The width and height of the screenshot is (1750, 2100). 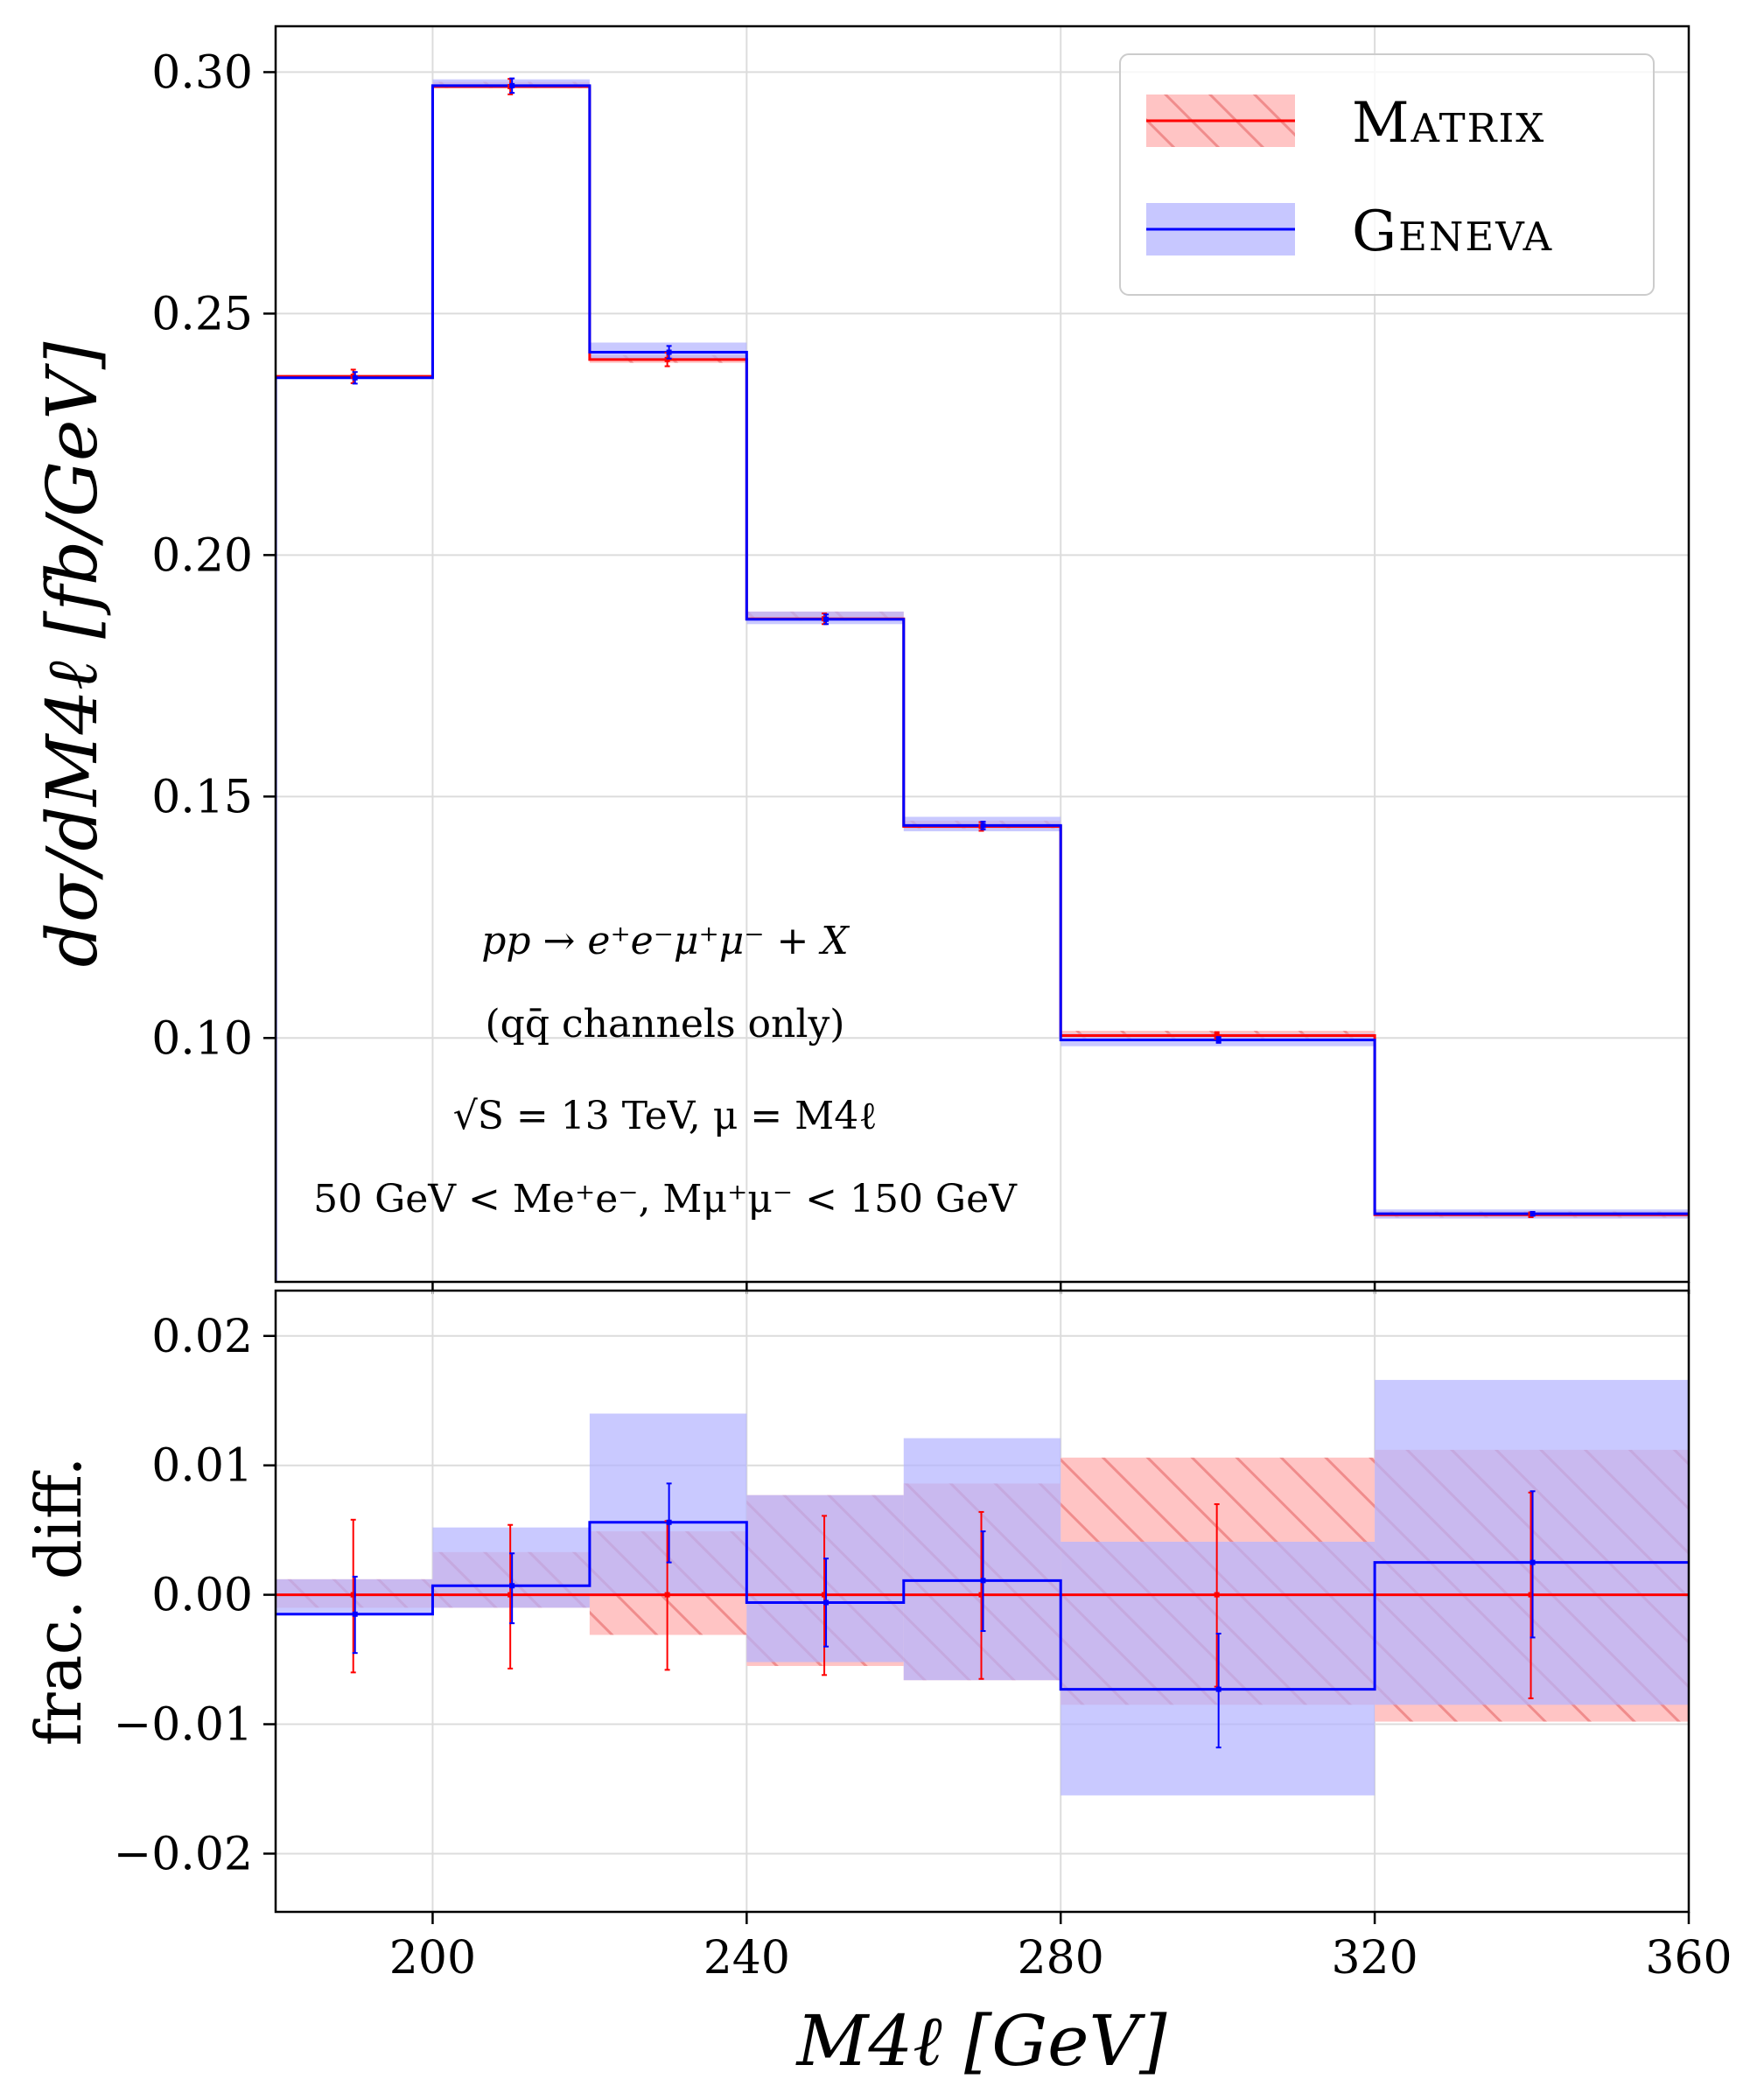 I want to click on annotation-process: pp → e⁺e⁻μ⁺μ⁻ + X, so click(x=665, y=941).